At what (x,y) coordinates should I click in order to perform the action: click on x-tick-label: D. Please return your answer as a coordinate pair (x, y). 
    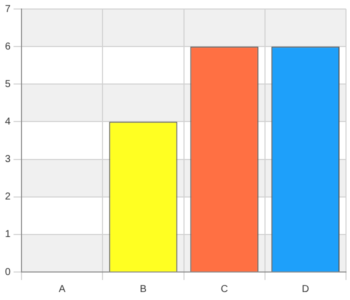
    Looking at the image, I should click on (306, 289).